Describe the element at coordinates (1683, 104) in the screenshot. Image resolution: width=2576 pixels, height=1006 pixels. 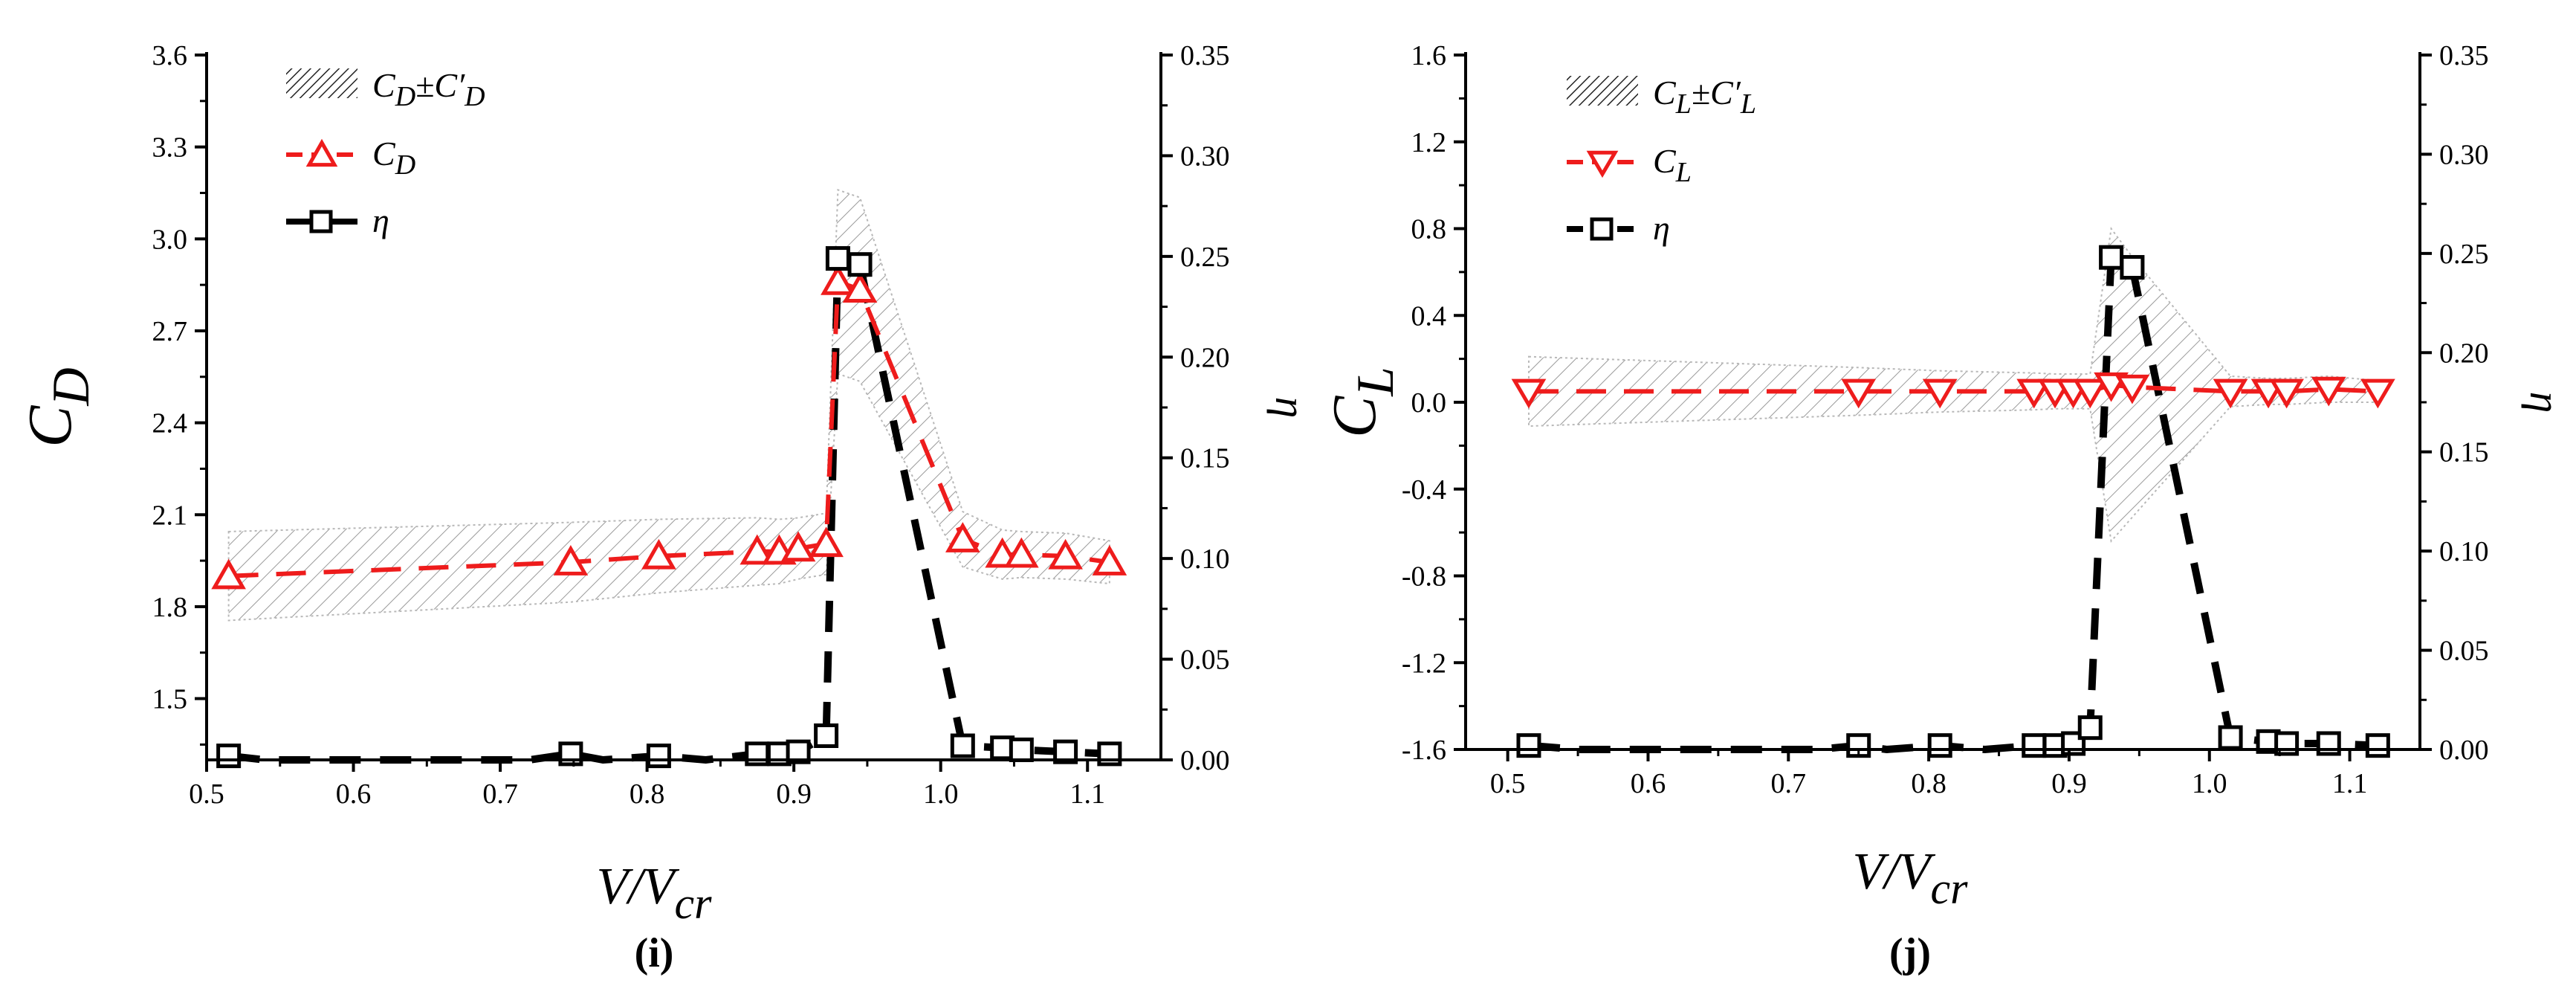
I see `legend-band-sub: L` at that location.